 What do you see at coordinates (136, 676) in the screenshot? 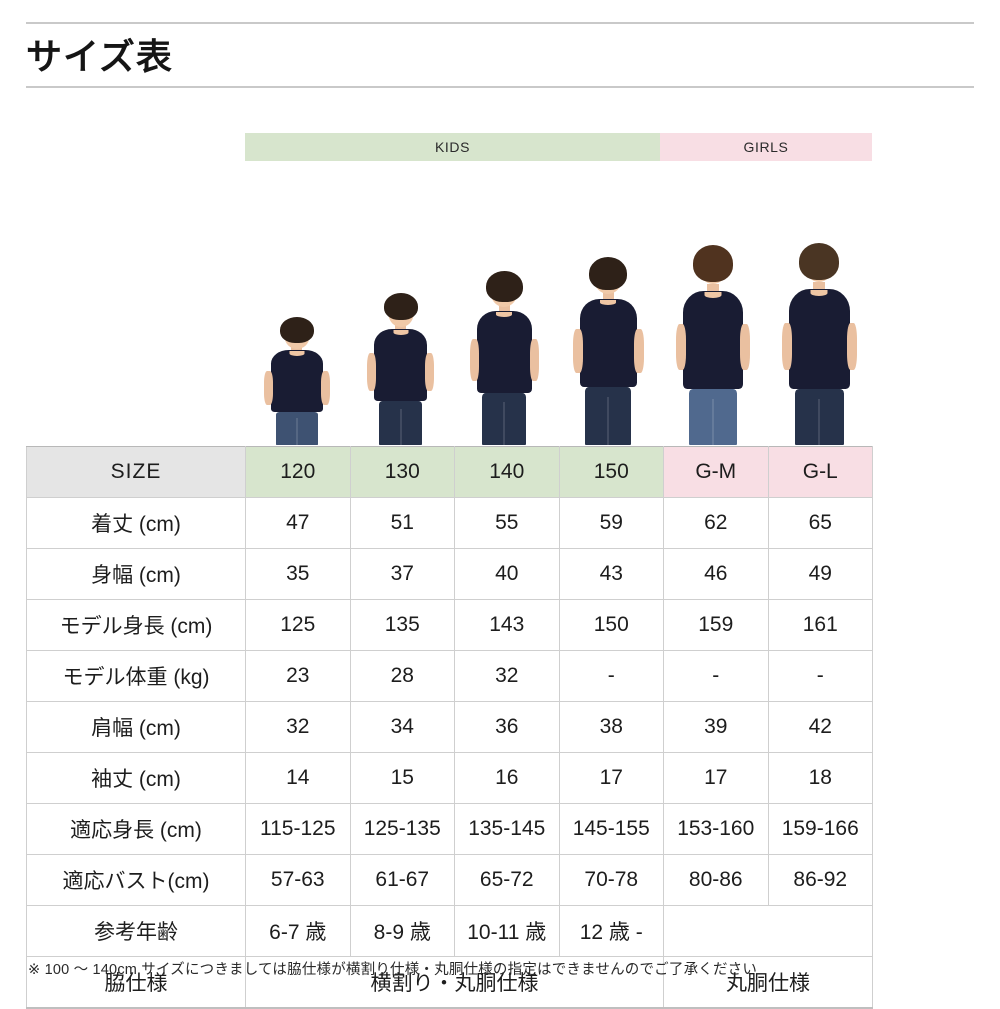
I see `row-label: モデル体重 (kg)` at bounding box center [136, 676].